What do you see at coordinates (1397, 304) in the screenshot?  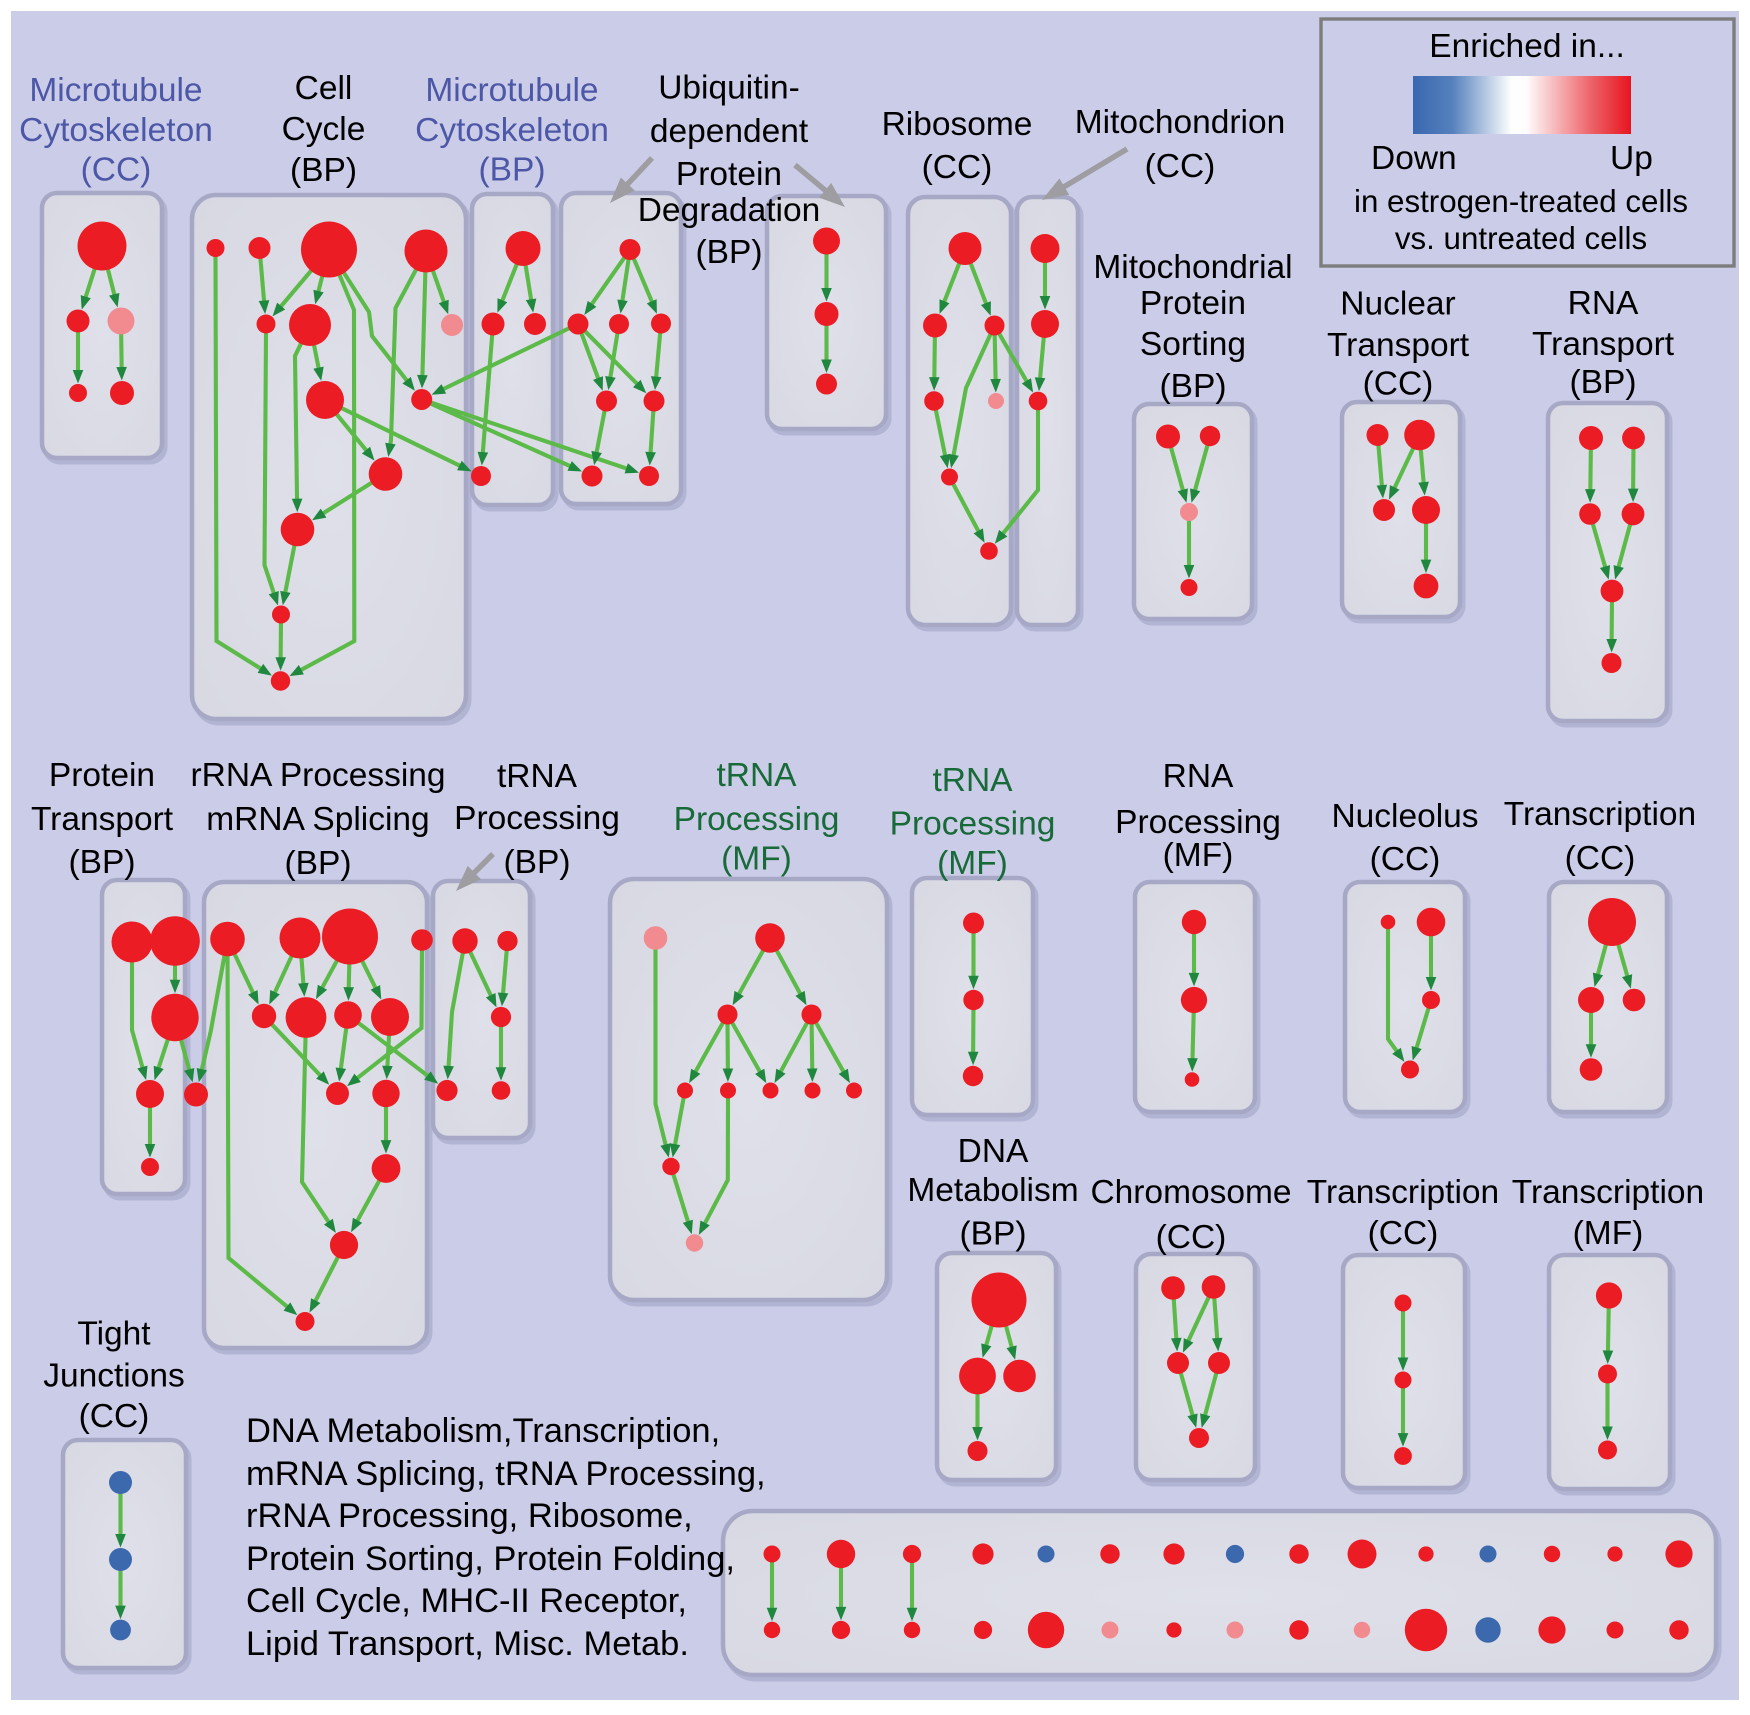 I see `svg-text: Nuclear` at bounding box center [1397, 304].